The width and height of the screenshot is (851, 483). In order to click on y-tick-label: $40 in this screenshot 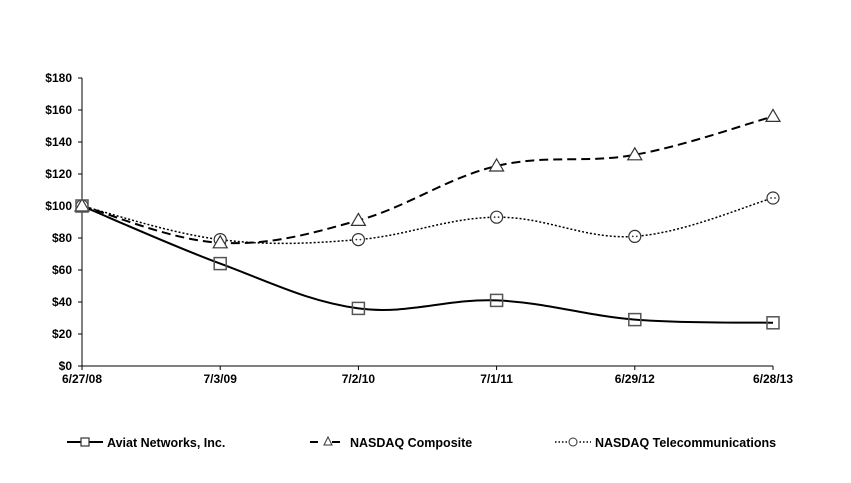, I will do `click(62, 302)`.